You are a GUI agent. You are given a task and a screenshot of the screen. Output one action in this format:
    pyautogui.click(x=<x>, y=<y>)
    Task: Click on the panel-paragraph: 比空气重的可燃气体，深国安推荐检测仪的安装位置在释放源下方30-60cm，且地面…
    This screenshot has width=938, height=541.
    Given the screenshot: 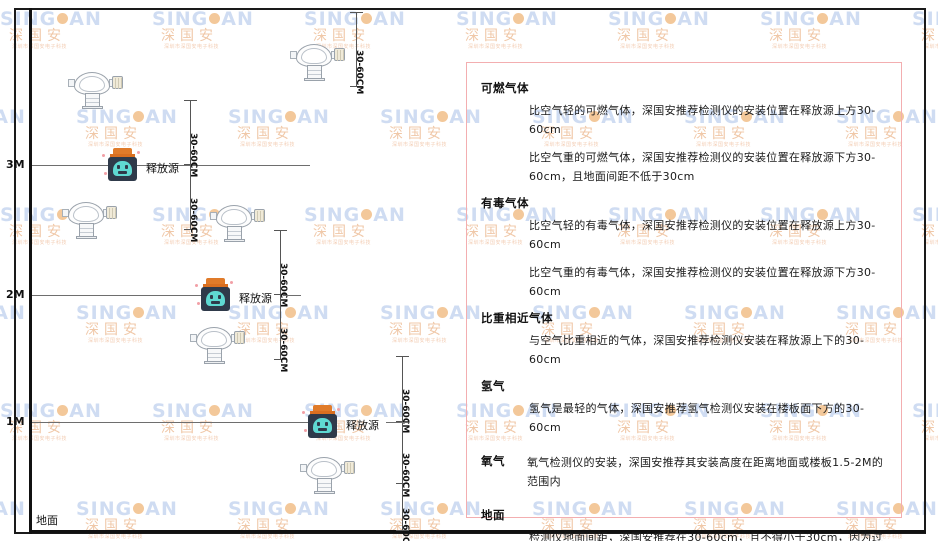 What is the action you would take?
    pyautogui.click(x=702, y=167)
    